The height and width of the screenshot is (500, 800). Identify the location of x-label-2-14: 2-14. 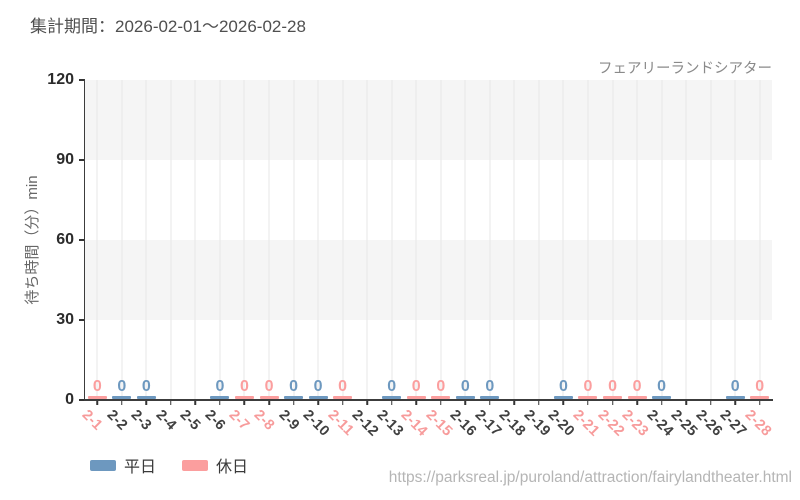
(414, 423).